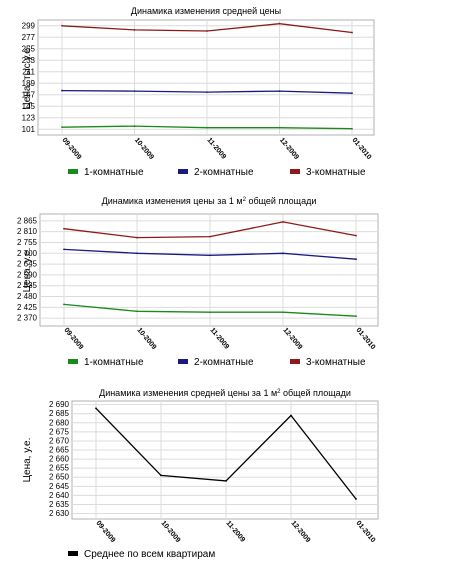 This screenshot has width=474, height=576. I want to click on y-tick-label: 2 655, so click(59, 468).